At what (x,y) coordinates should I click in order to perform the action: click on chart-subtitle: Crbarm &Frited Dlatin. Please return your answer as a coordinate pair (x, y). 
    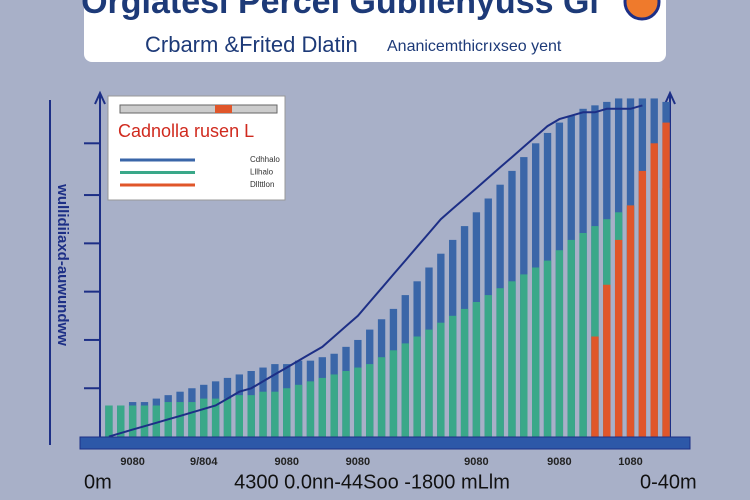
    Looking at the image, I should click on (251, 44).